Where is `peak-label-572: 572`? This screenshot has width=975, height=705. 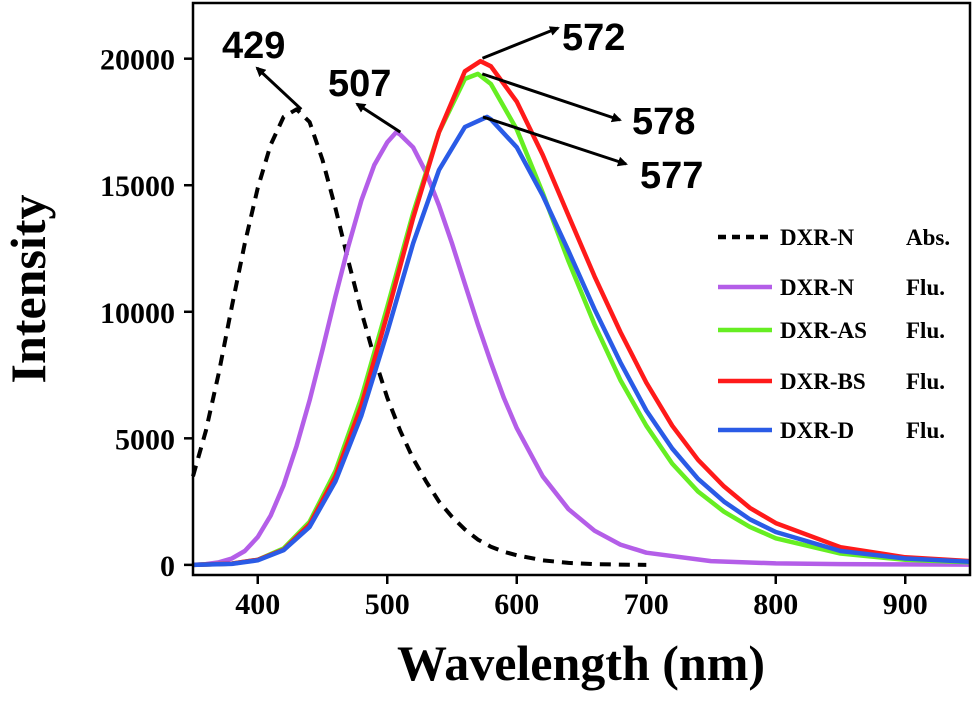 peak-label-572: 572 is located at coordinates (593, 38).